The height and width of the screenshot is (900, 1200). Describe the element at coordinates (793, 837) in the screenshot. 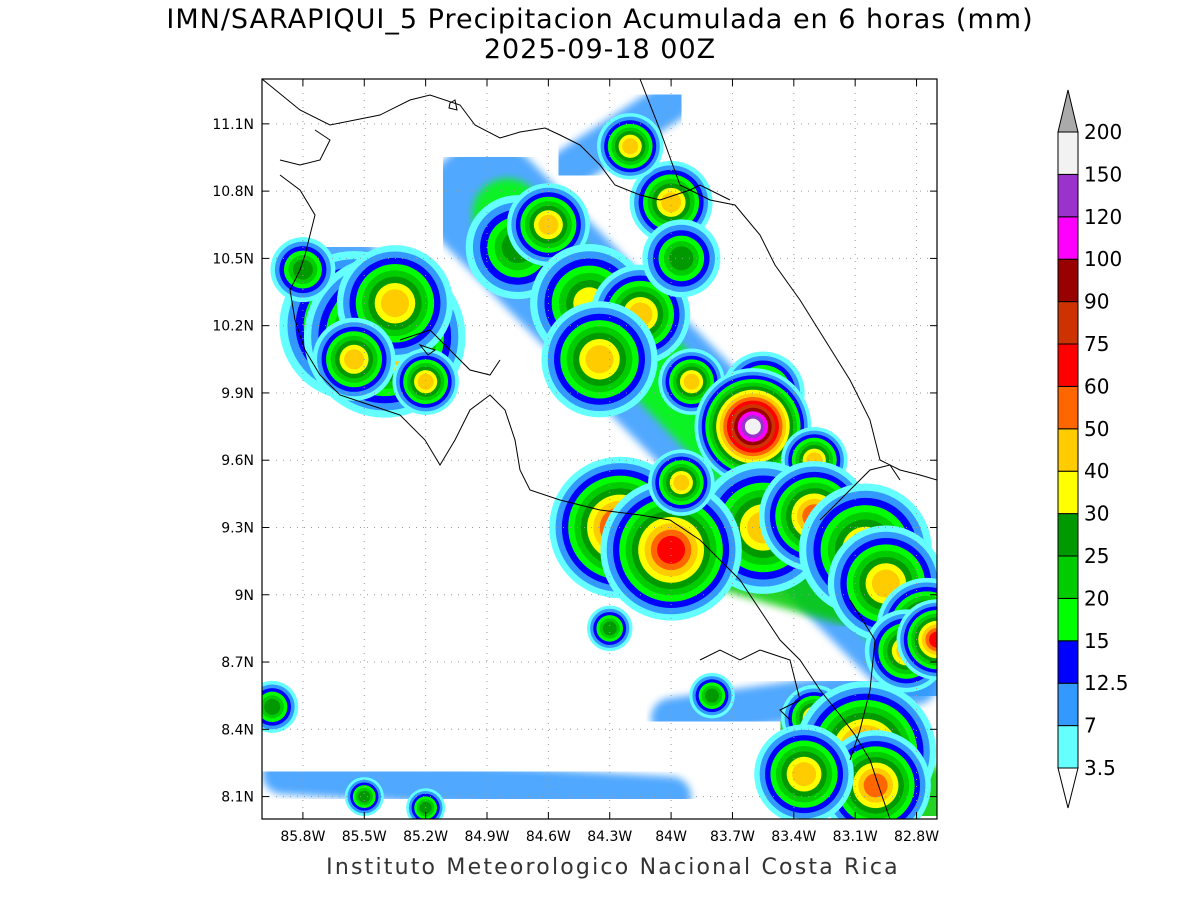

I see `lon-tick-label: 83.4W` at that location.